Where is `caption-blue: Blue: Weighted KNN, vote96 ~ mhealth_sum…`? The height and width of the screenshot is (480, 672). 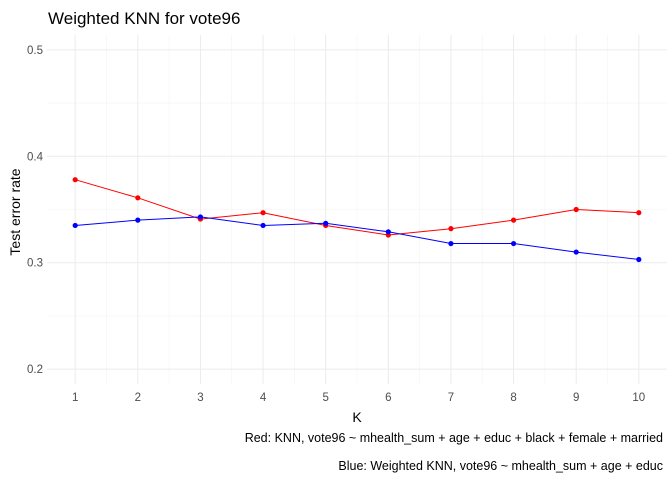 caption-blue: Blue: Weighted KNN, vote96 ~ mhealth_sum… is located at coordinates (500, 466).